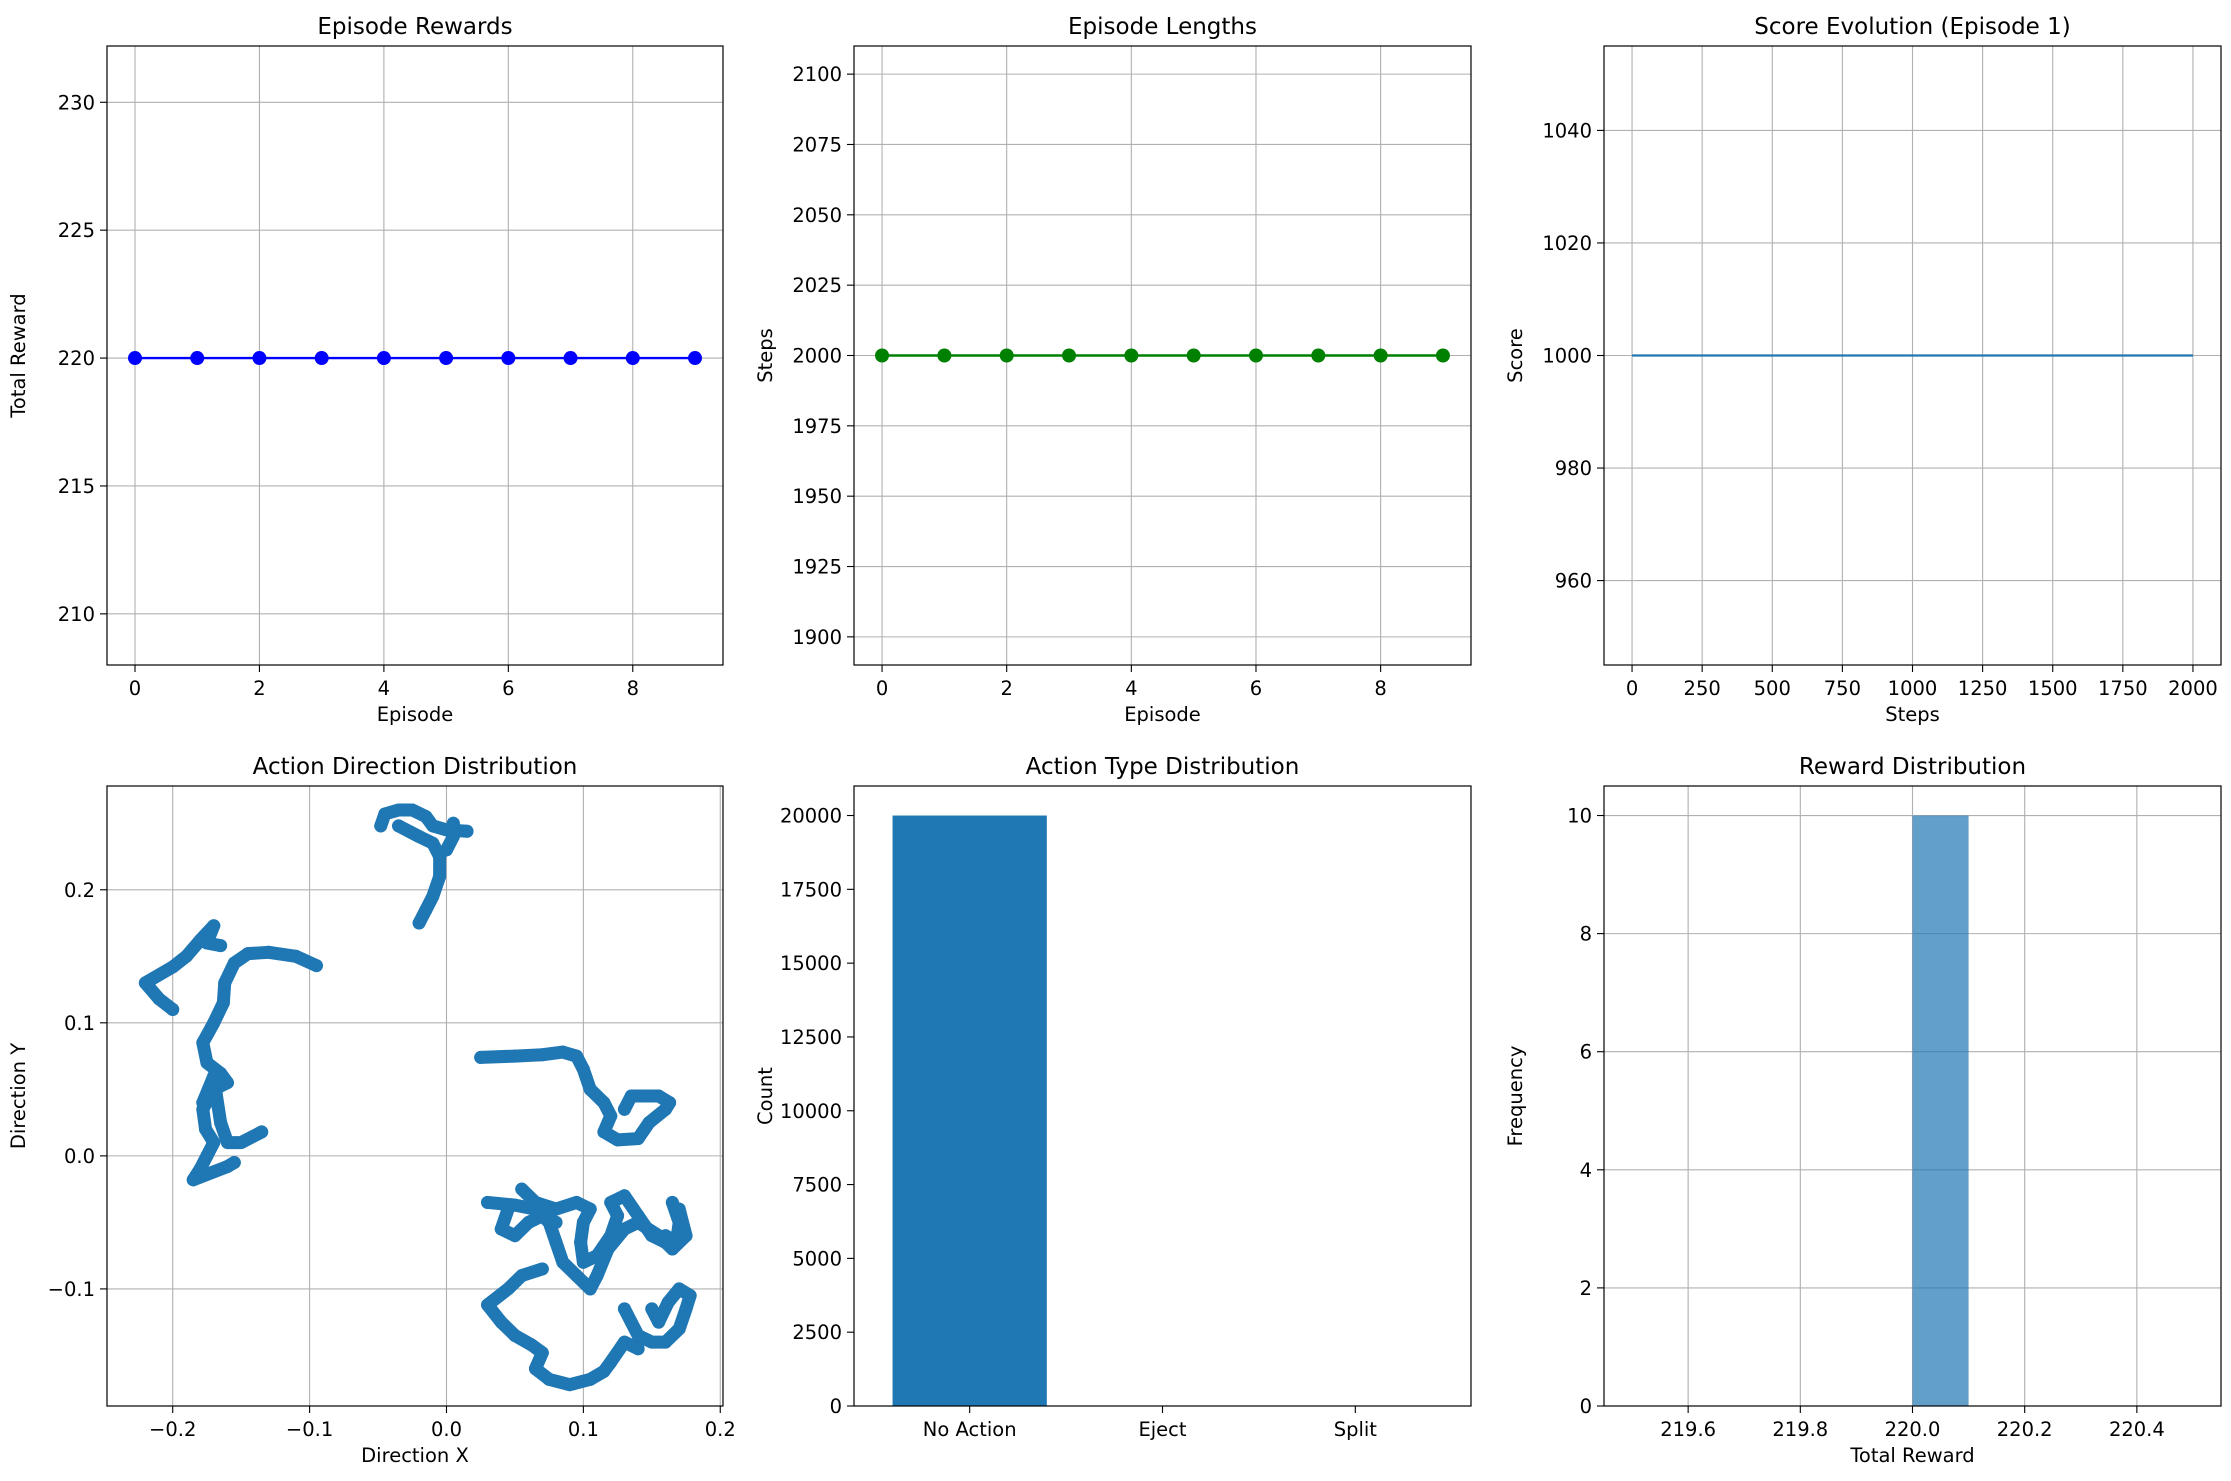 This screenshot has width=2231, height=1481. Describe the element at coordinates (583, 1429) in the screenshot. I see `x-tick-label: 0.1` at that location.